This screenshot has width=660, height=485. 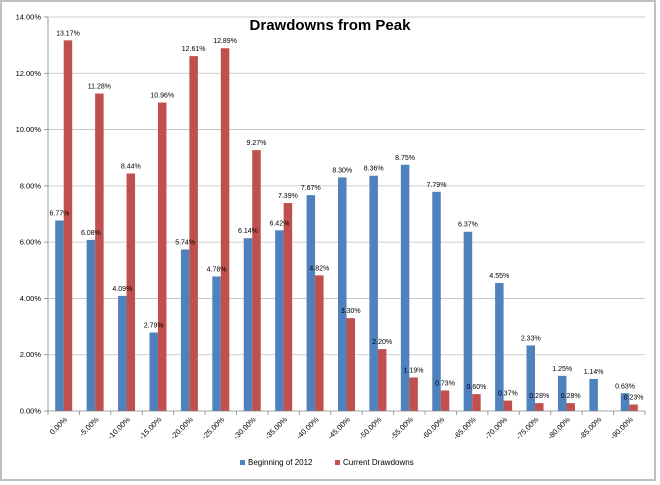 What do you see at coordinates (225, 41) in the screenshot?
I see `data-label-current-drawdowns: 12.89%` at bounding box center [225, 41].